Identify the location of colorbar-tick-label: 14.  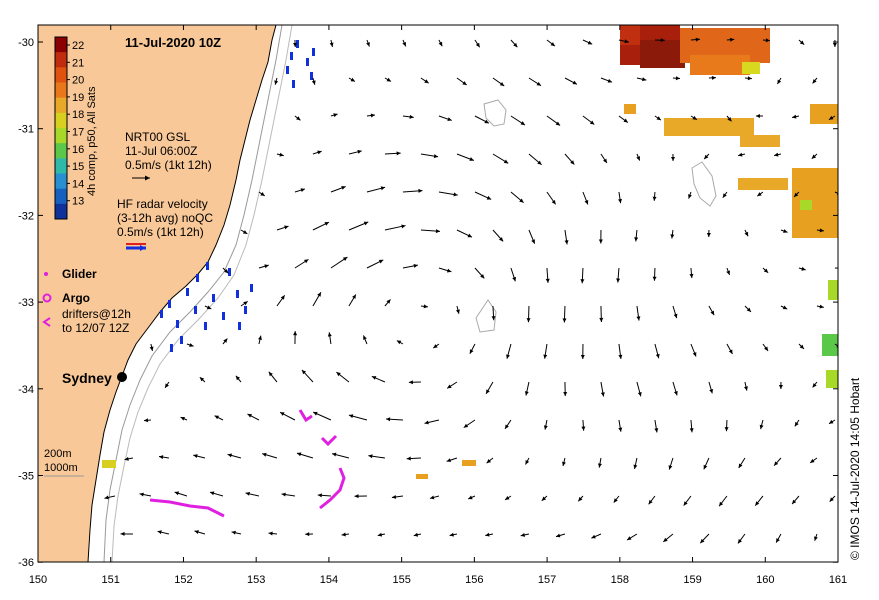
(78, 184).